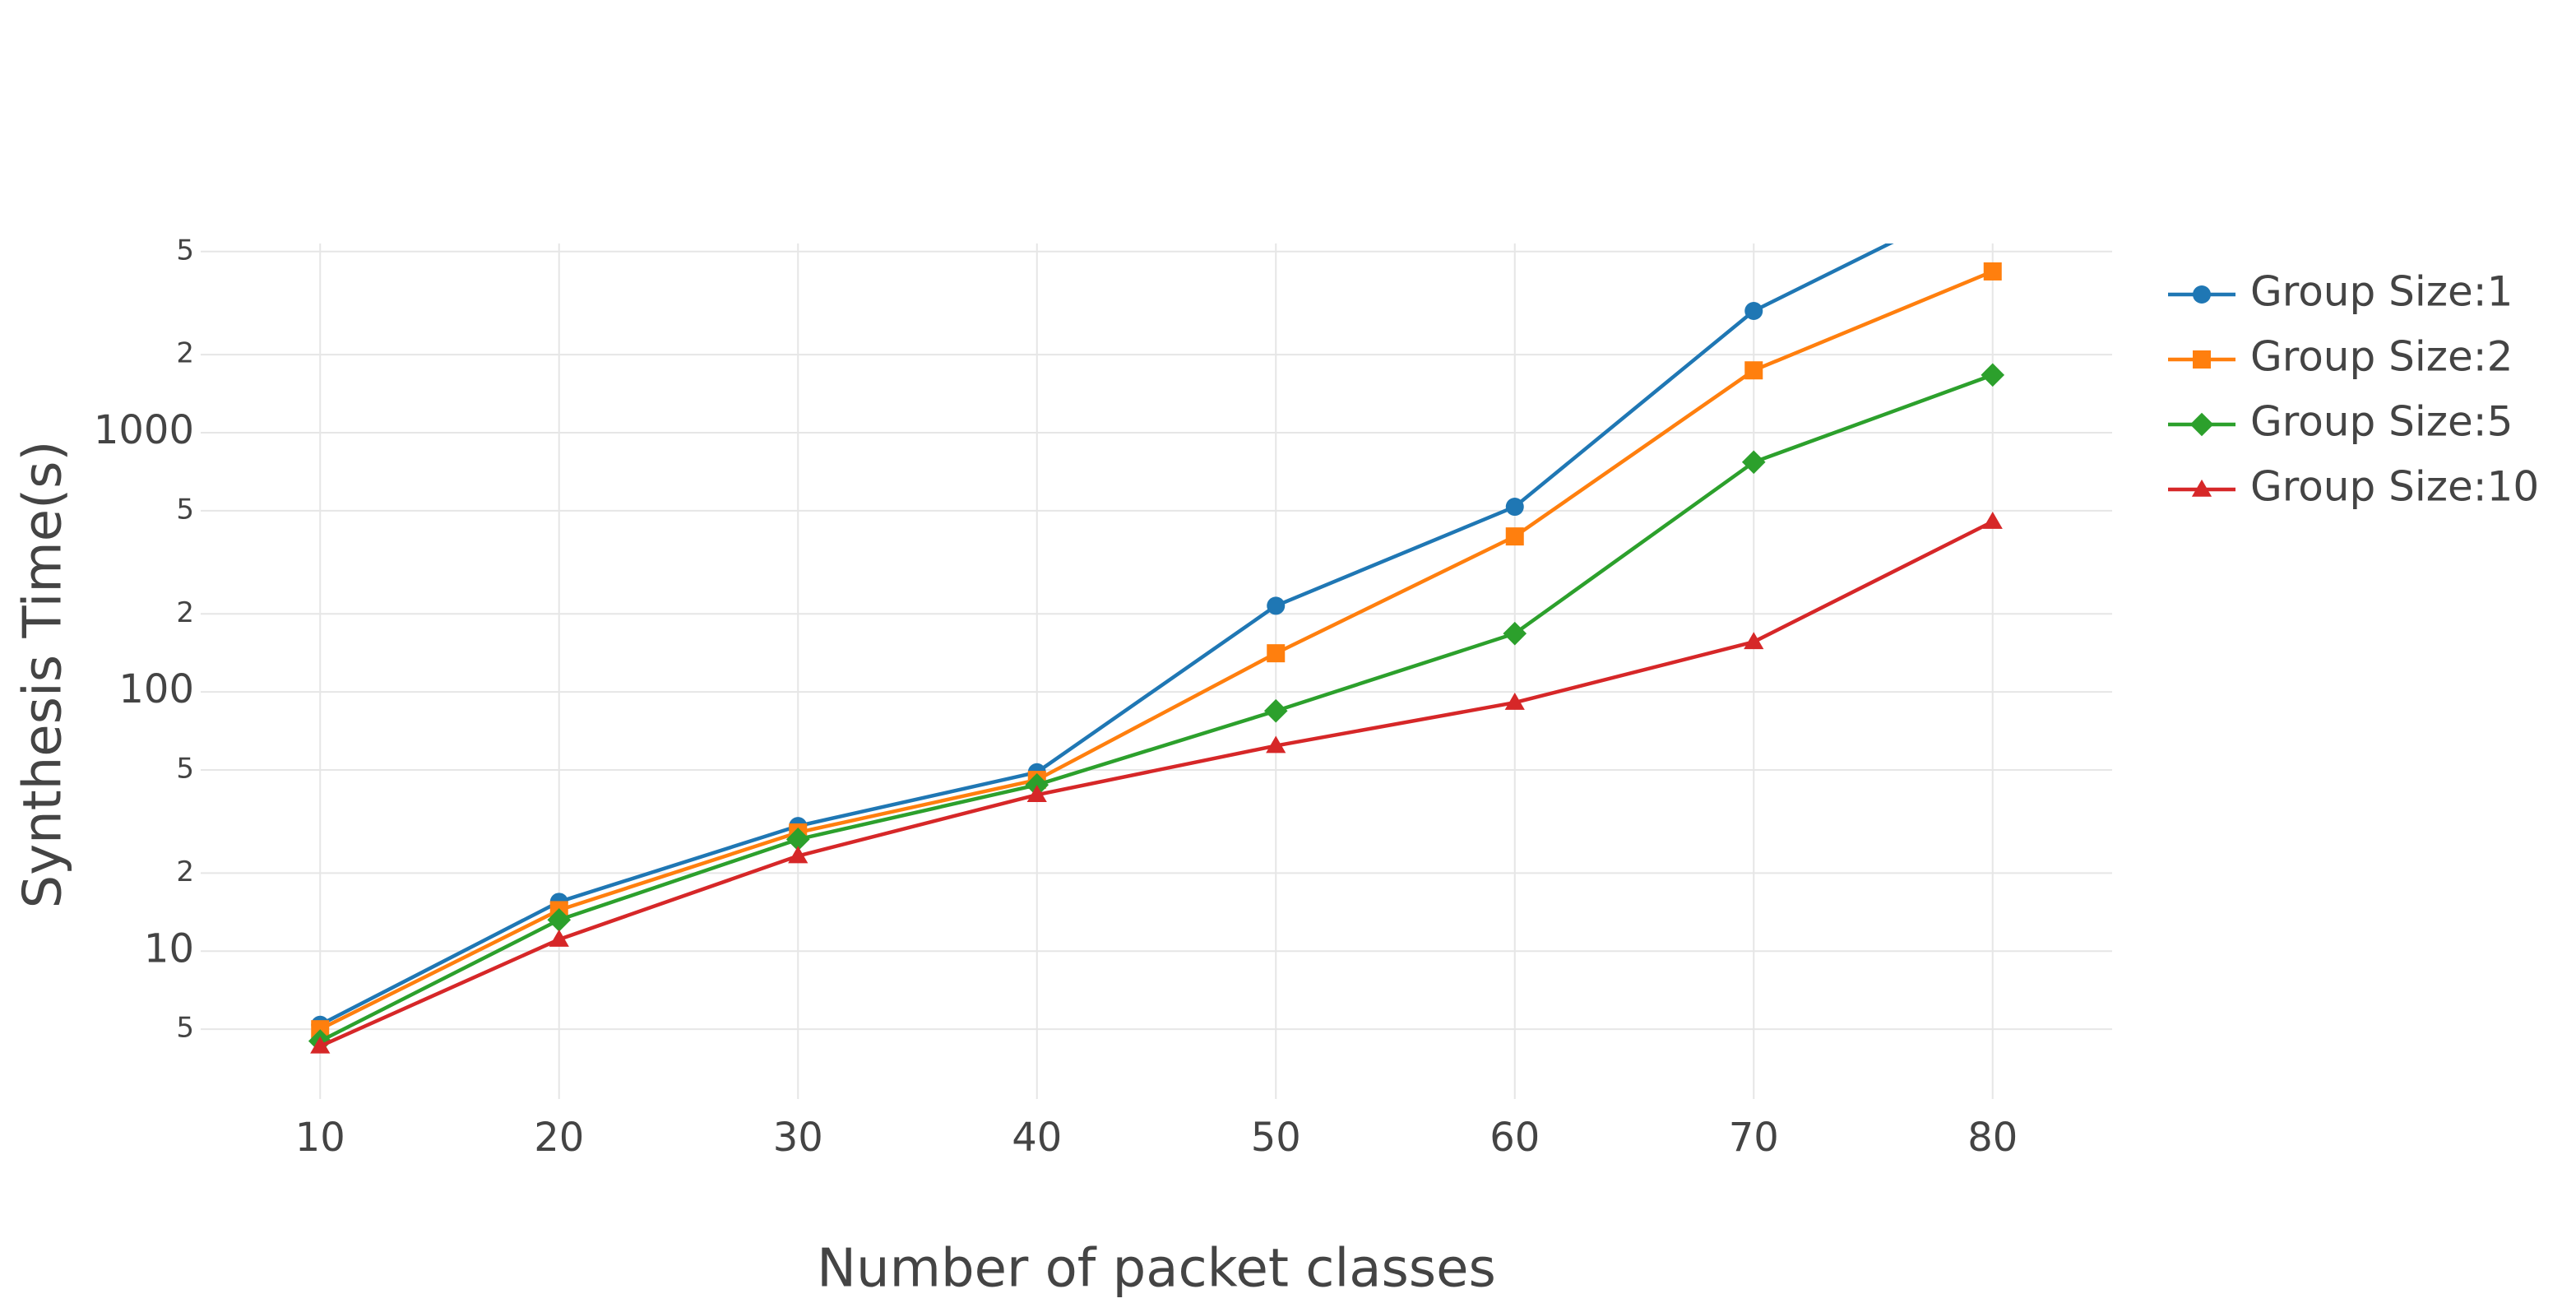 The width and height of the screenshot is (2576, 1303). What do you see at coordinates (169, 948) in the screenshot?
I see `y-tick-label: 10` at bounding box center [169, 948].